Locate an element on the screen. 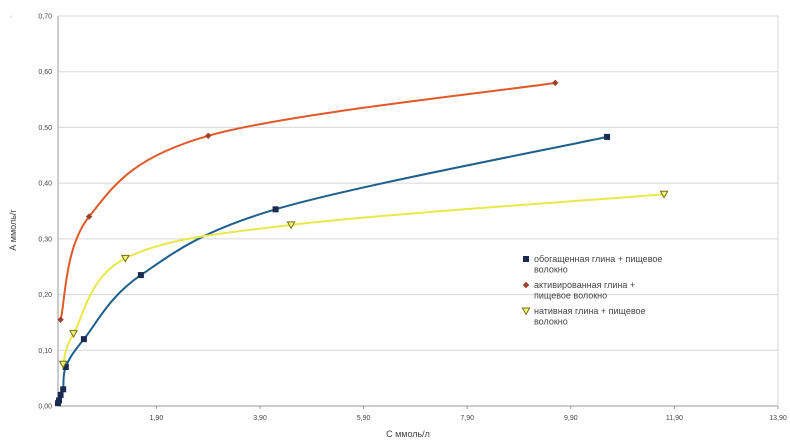 This screenshot has width=790, height=442. x-tick-label: 1,90 is located at coordinates (157, 418).